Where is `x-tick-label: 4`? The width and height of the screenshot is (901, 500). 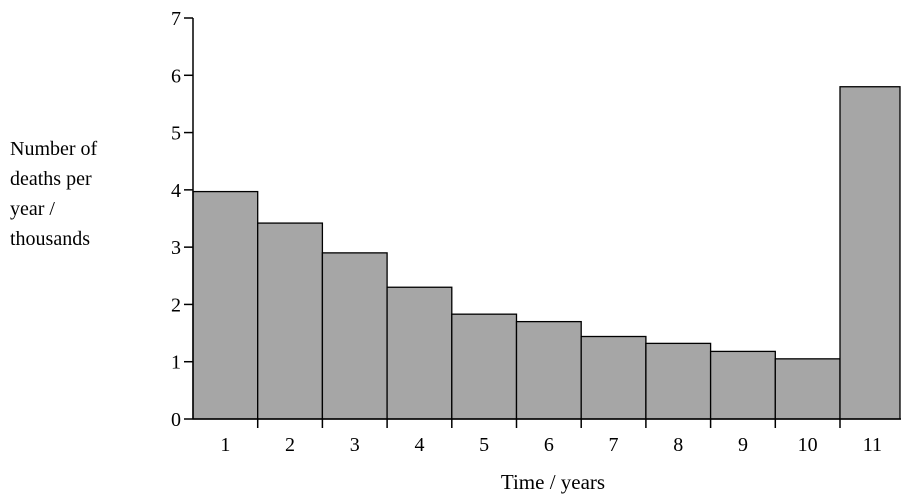
x-tick-label: 4 is located at coordinates (419, 445).